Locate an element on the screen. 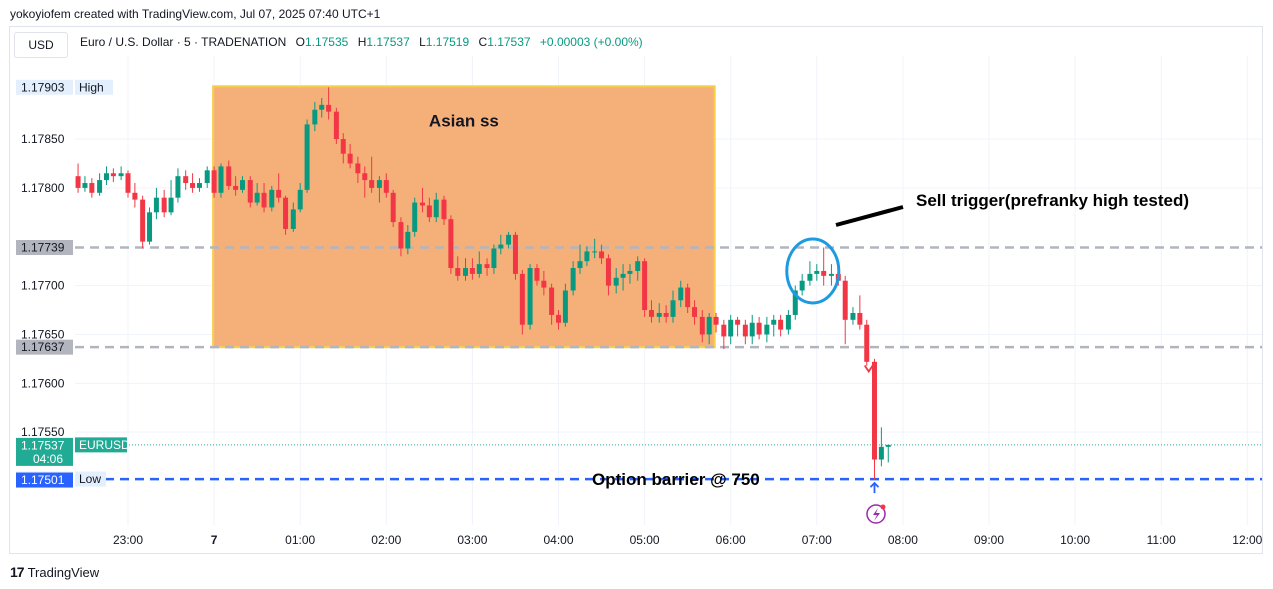 Image resolution: width=1273 pixels, height=589 pixels. zone-label: Asian ss is located at coordinates (464, 120).